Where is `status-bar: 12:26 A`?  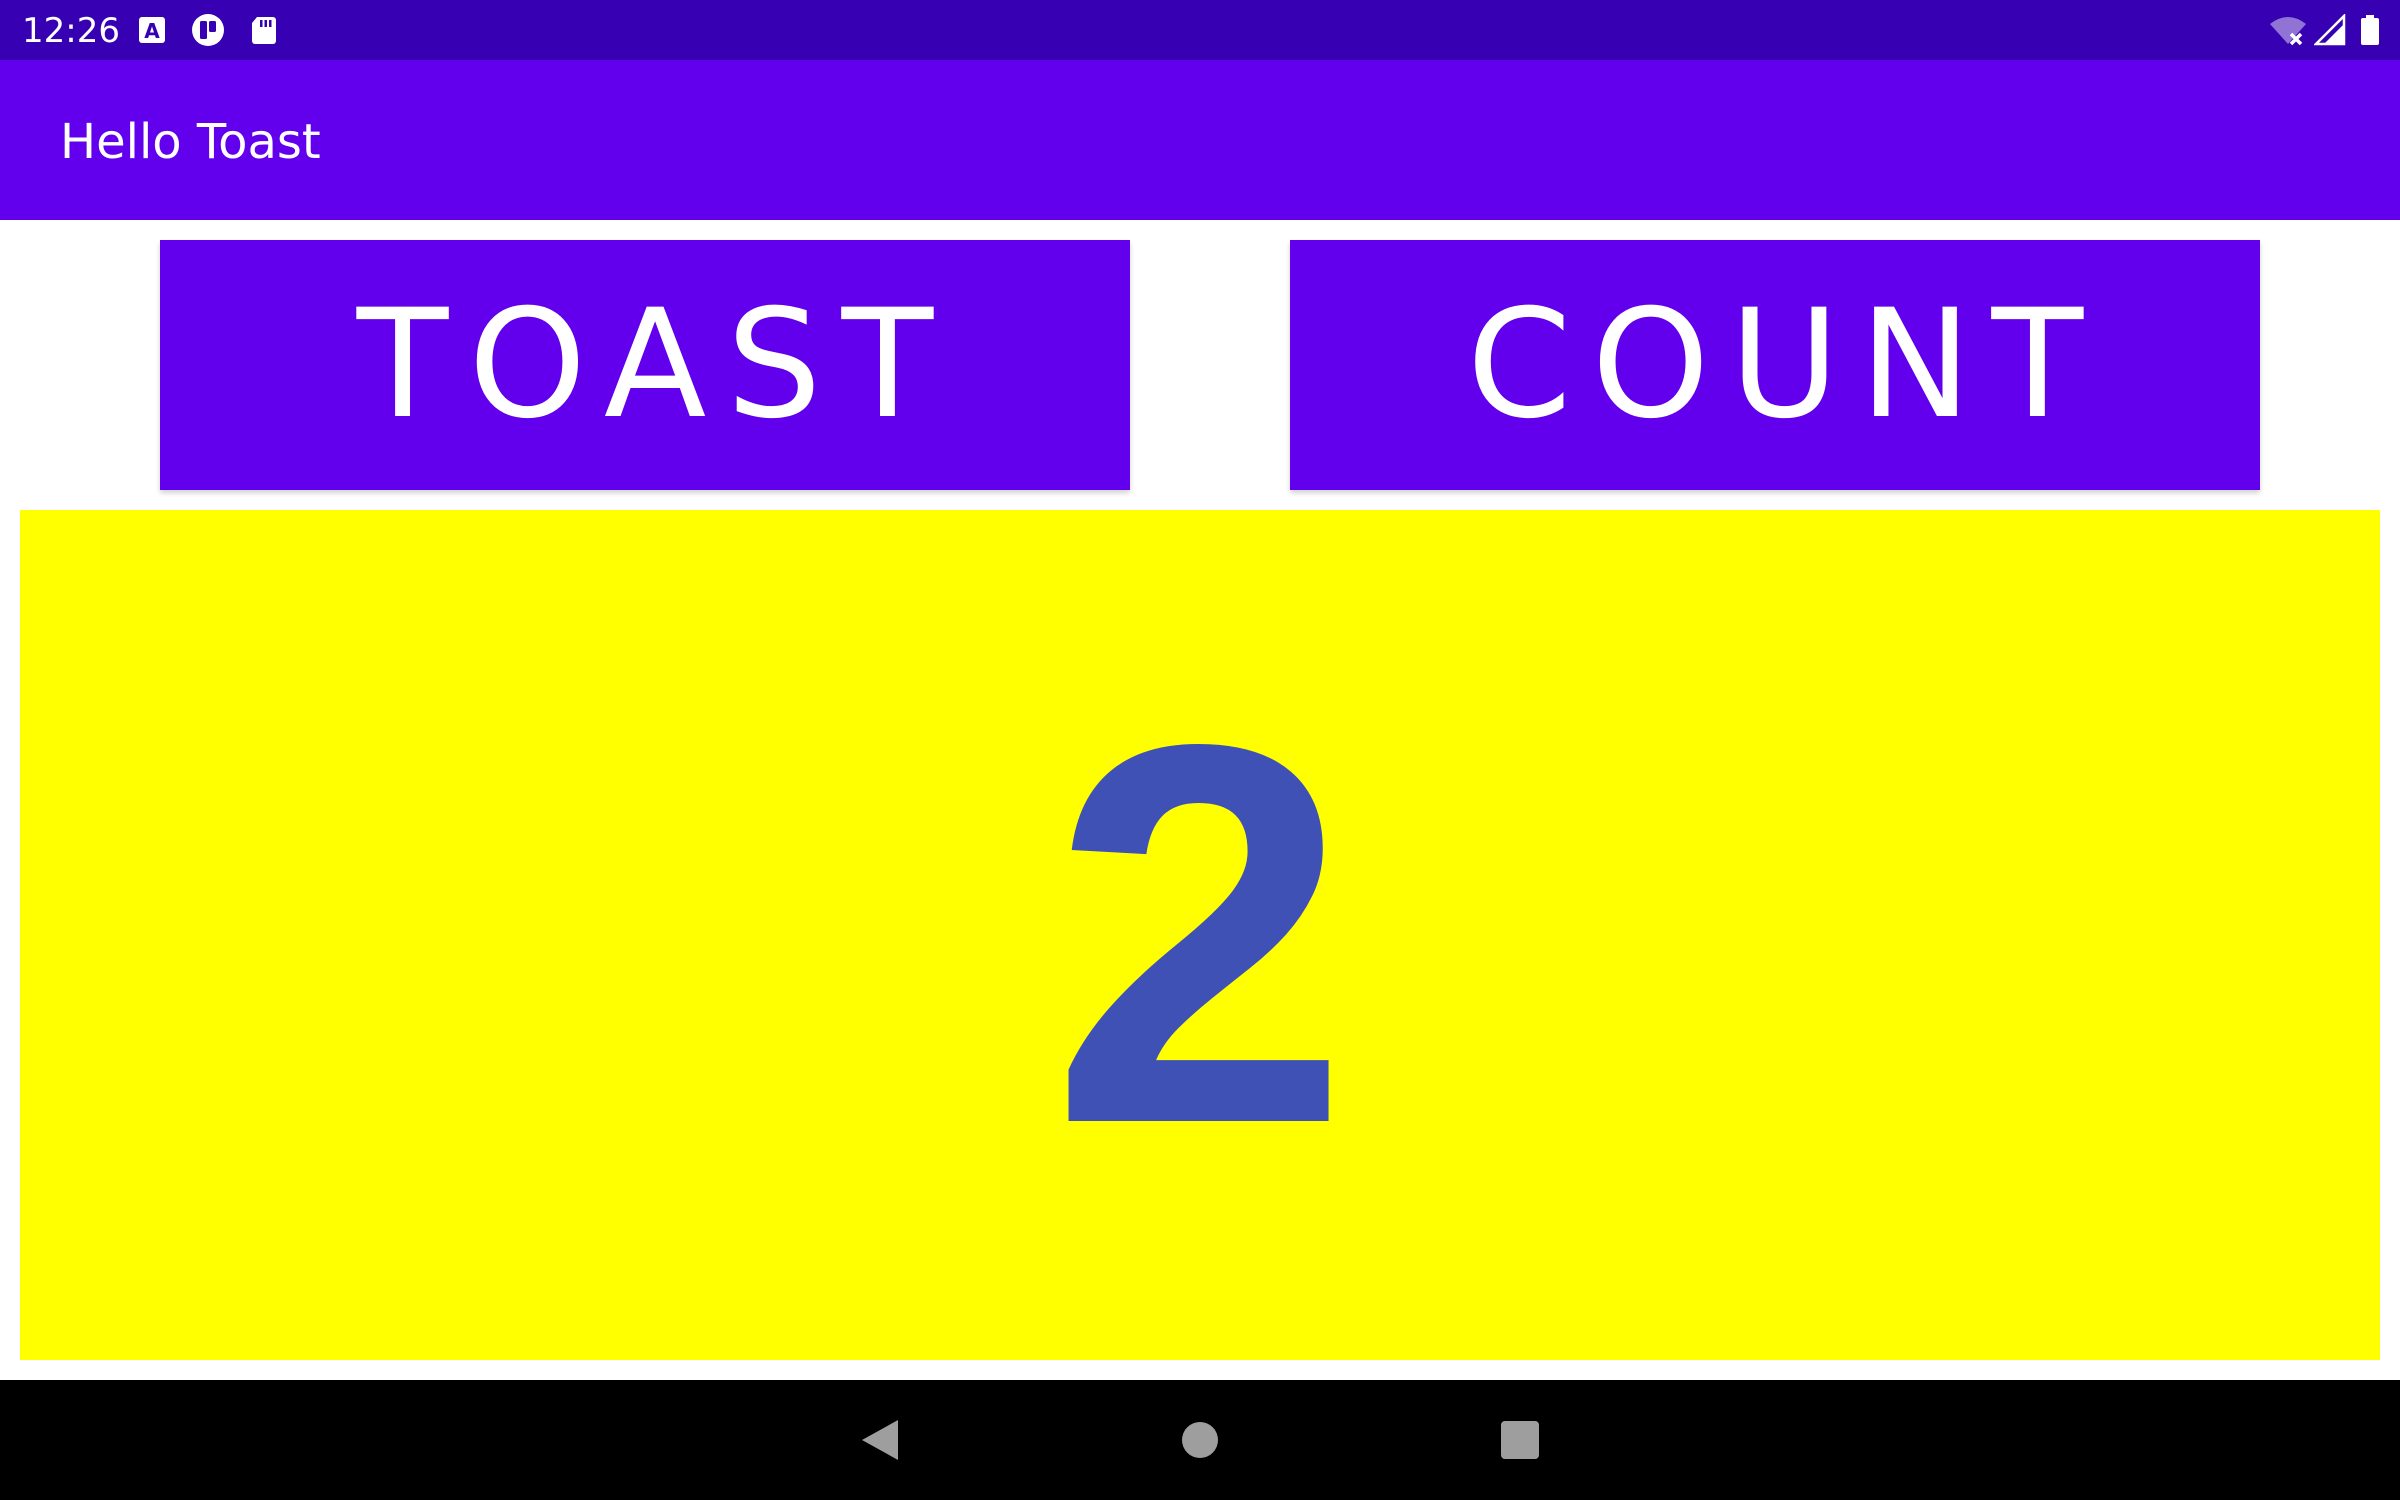 status-bar: 12:26 A is located at coordinates (1200, 30).